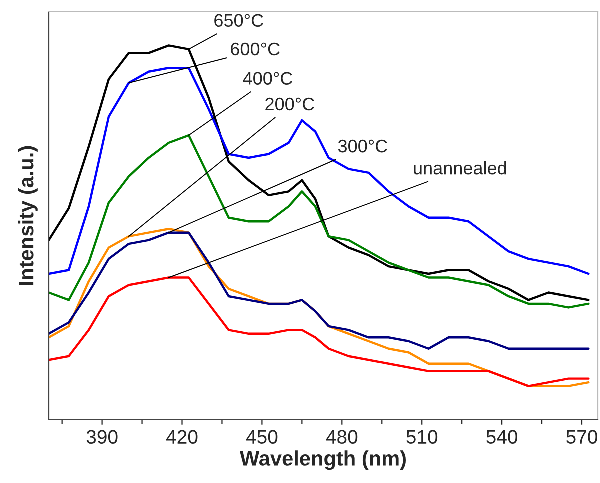  I want to click on x-tick-label: 480, so click(342, 437).